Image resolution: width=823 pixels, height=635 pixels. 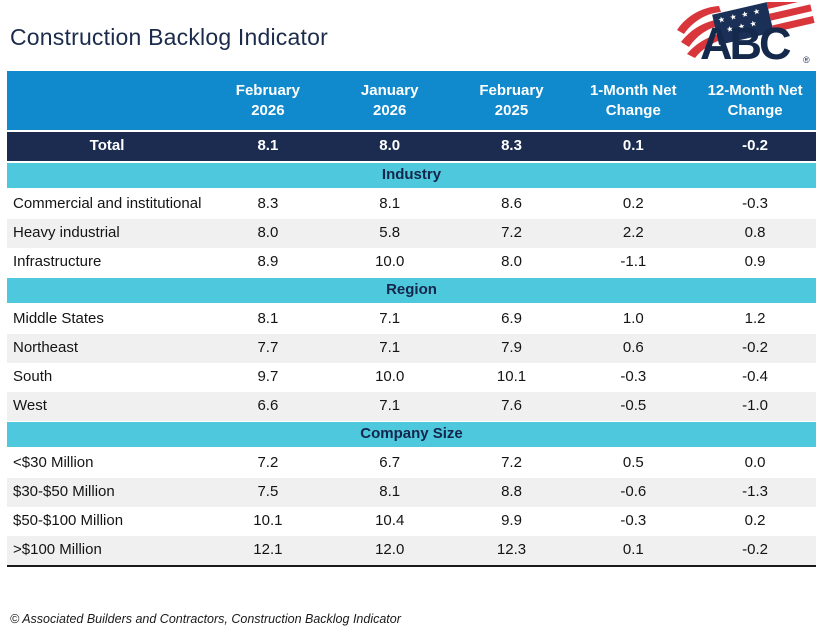 I want to click on value-cell: 12.0, so click(x=389, y=551).